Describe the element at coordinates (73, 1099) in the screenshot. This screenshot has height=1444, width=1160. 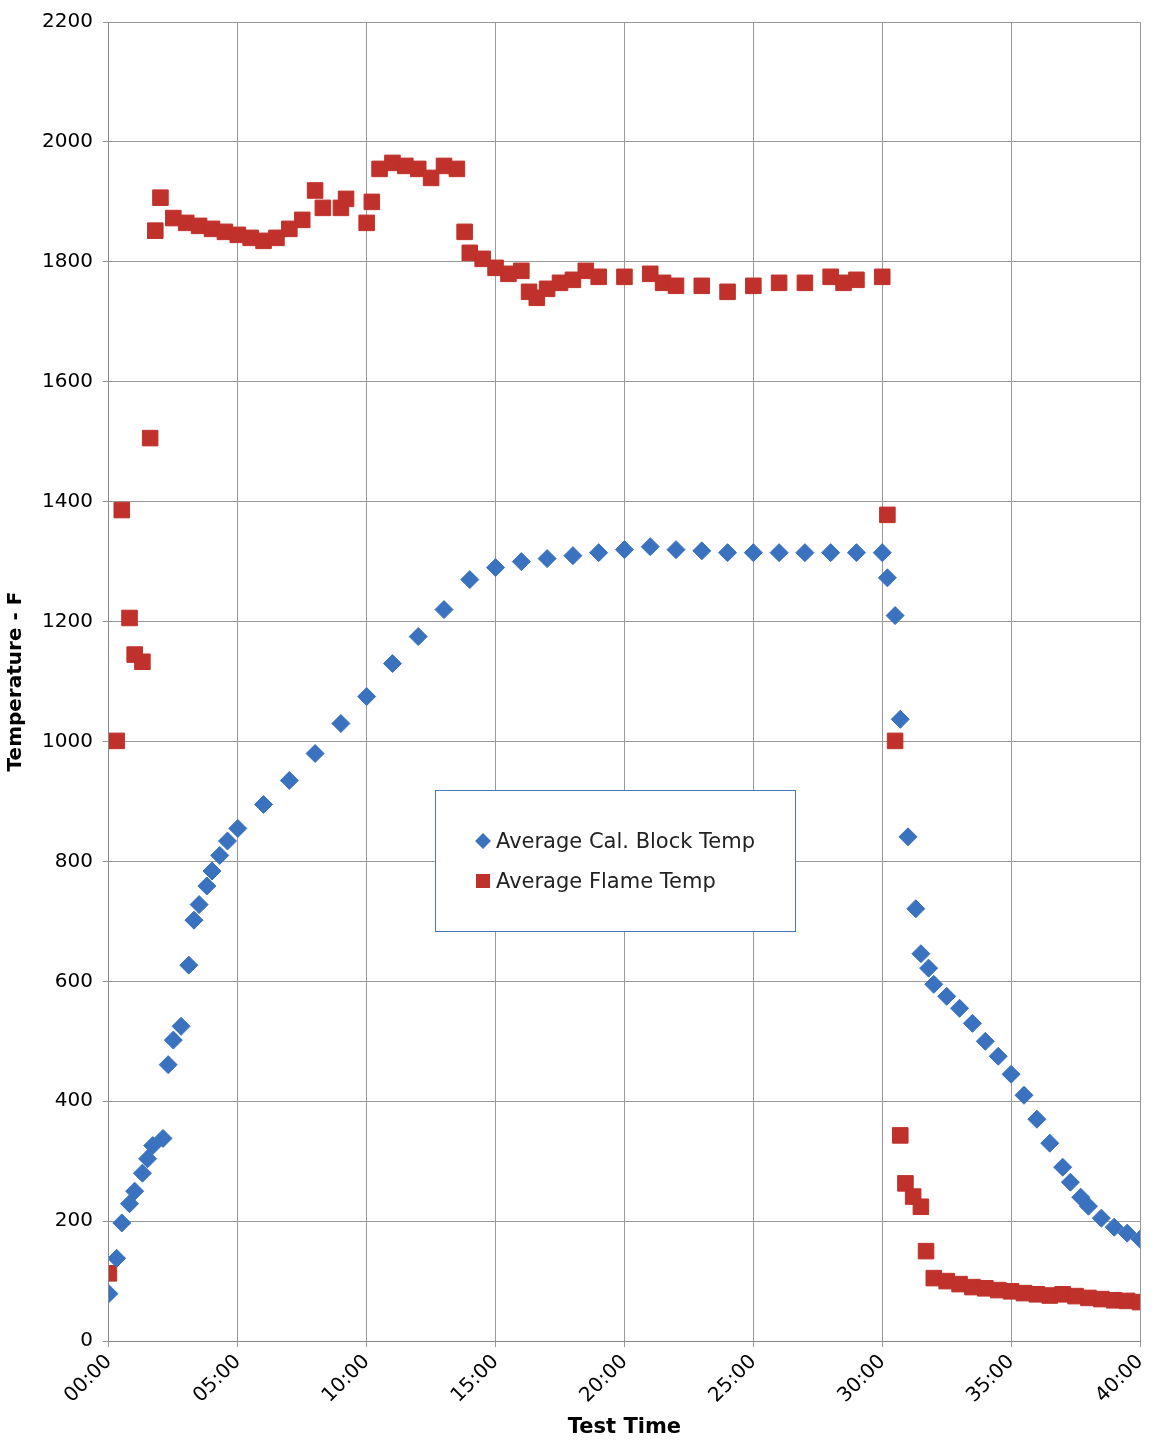
I see `y-tick-label: 400` at that location.